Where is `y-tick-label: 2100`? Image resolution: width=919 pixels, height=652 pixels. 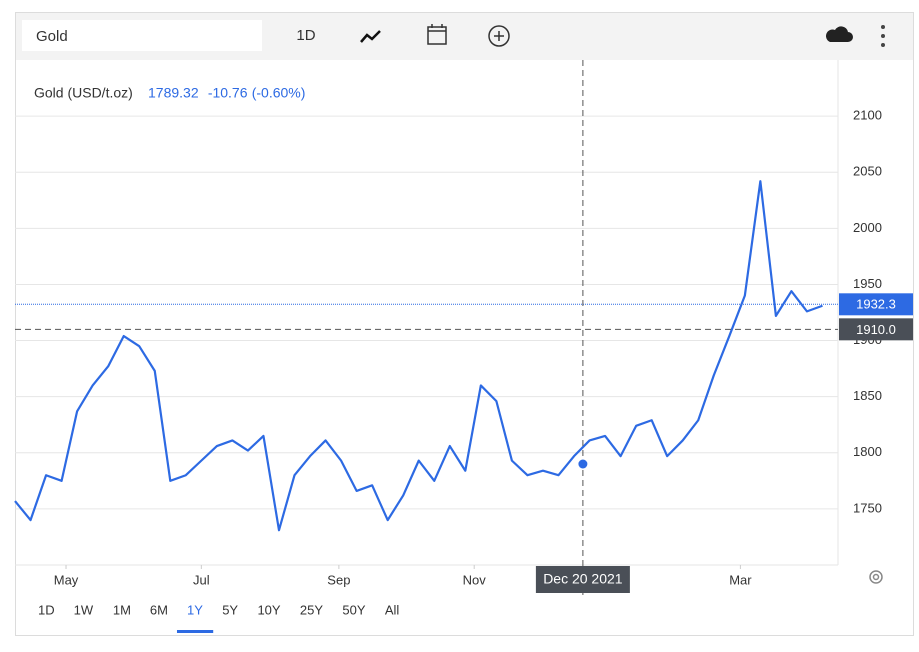
y-tick-label: 2100 is located at coordinates (867, 115).